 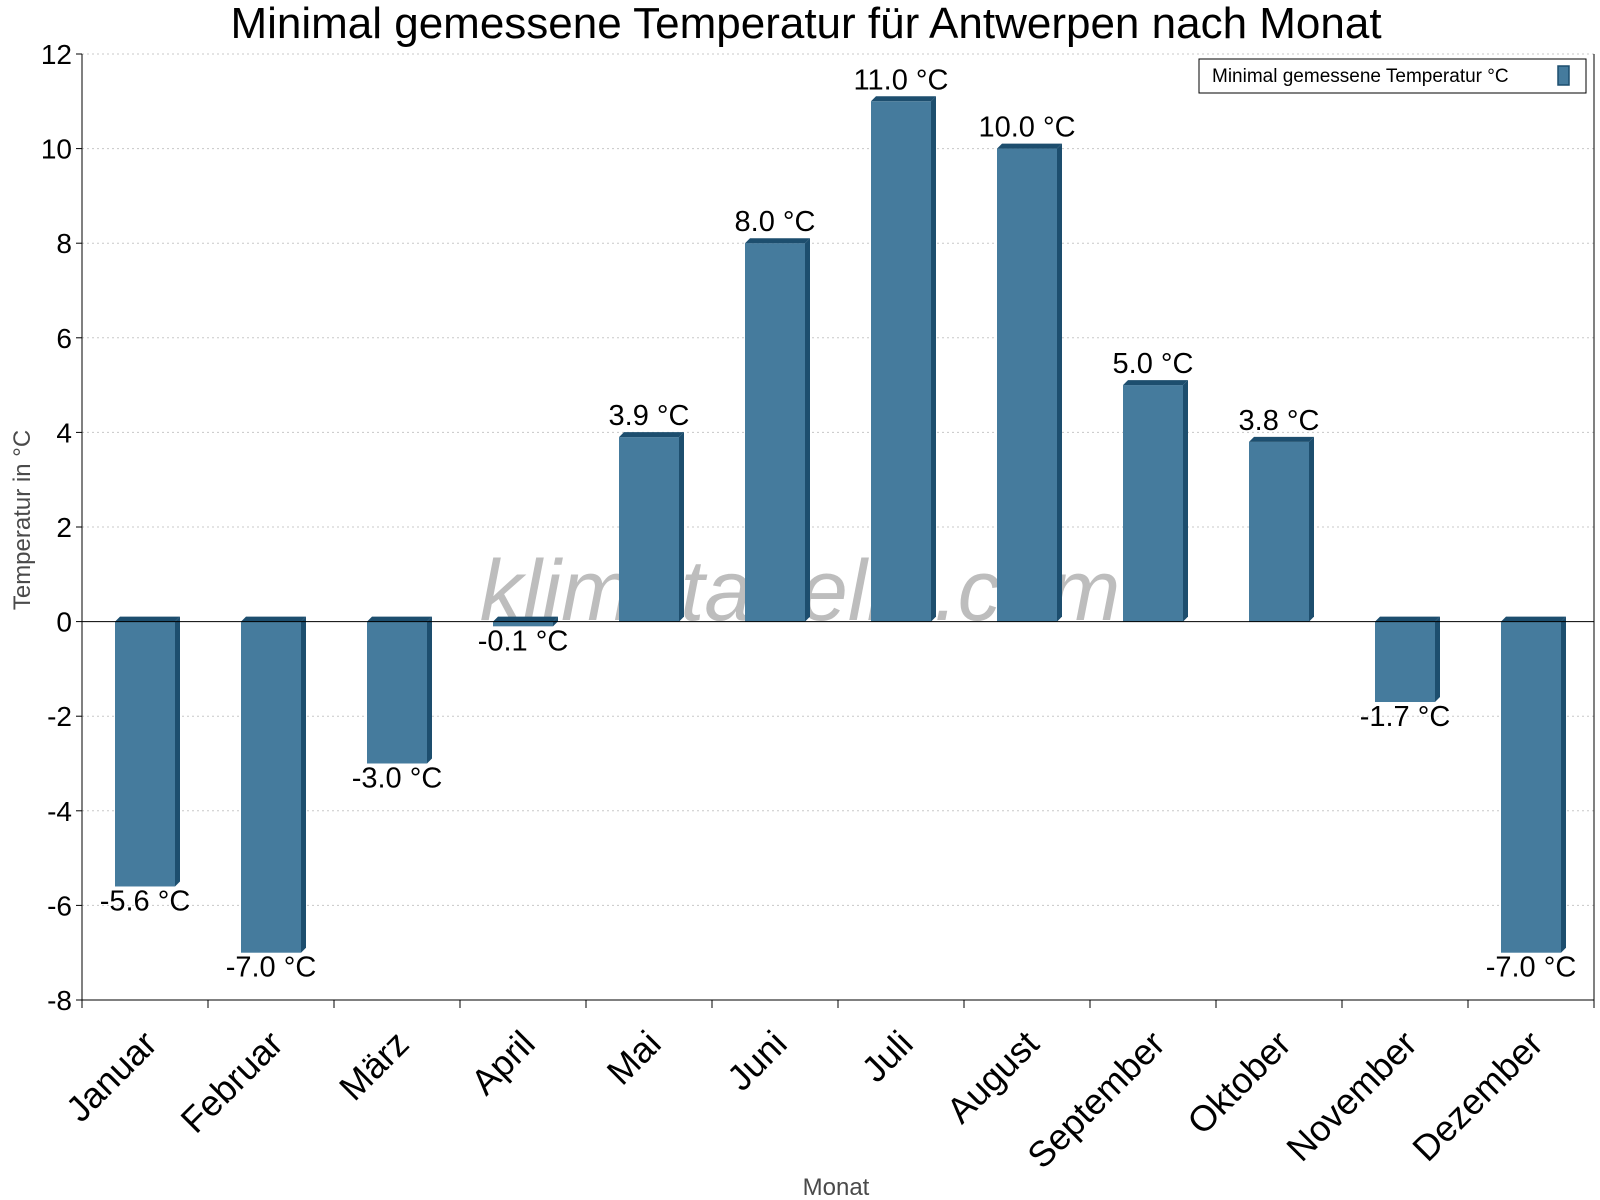 What do you see at coordinates (1279, 421) in the screenshot?
I see `data-label: 3.8 °C` at bounding box center [1279, 421].